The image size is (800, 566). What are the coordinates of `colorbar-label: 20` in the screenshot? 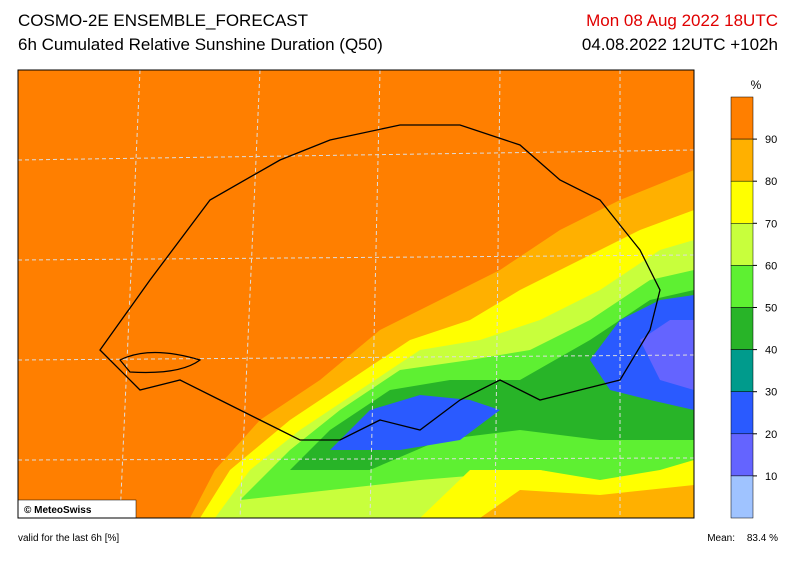 It's located at (771, 435).